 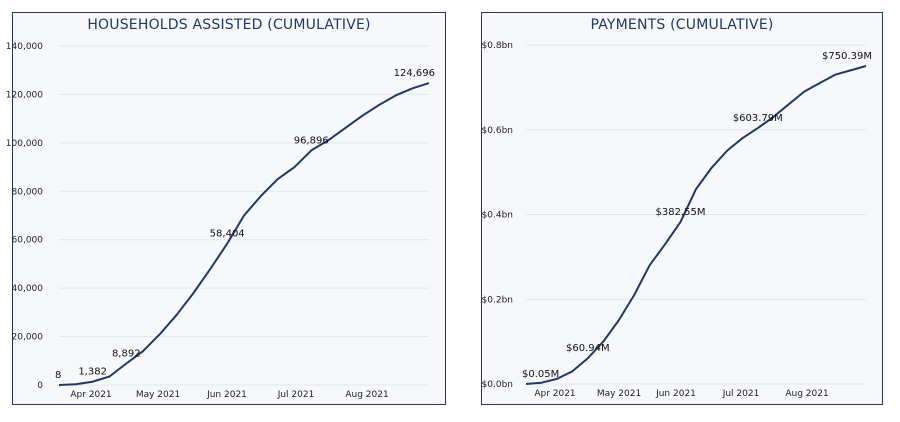 I want to click on y-tick-label: 20,000, so click(x=28, y=338).